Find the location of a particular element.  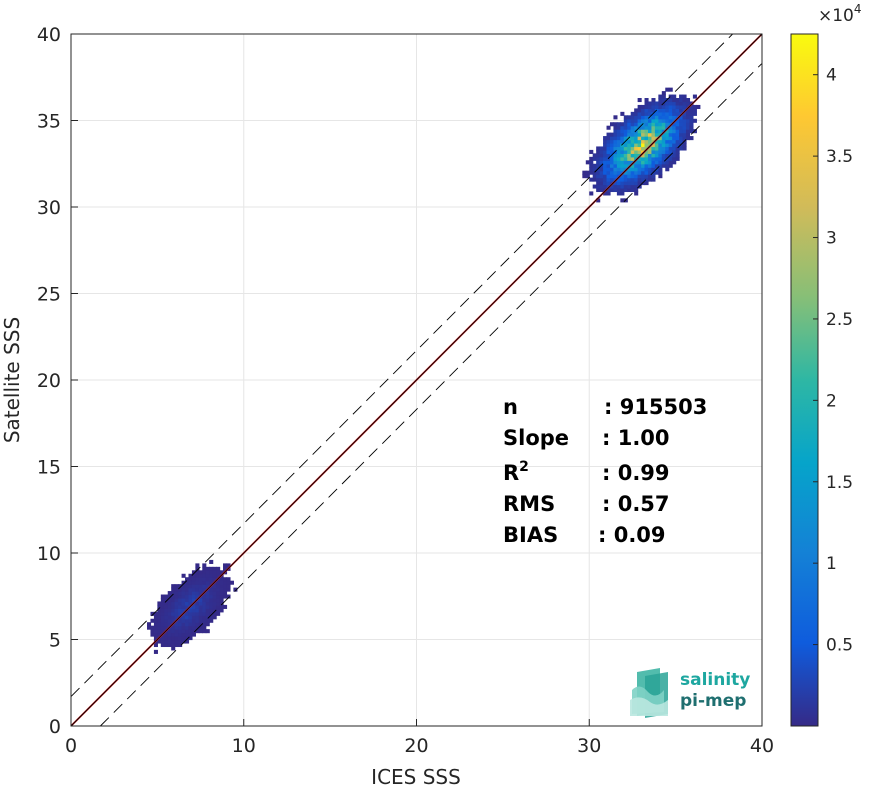

stat-value: : 0.57 is located at coordinates (636, 504).